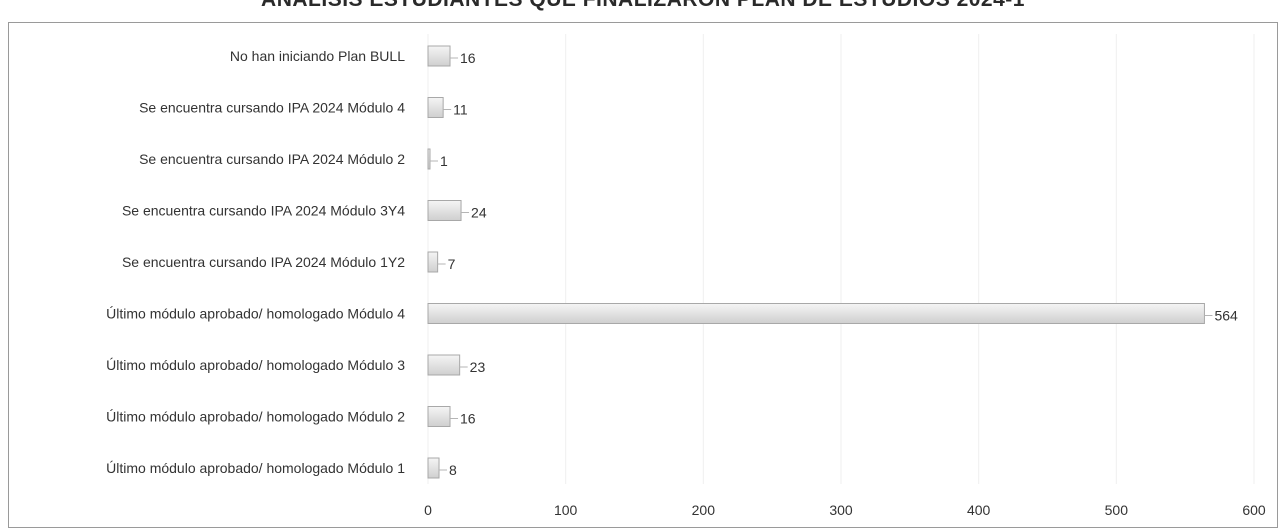  I want to click on category-label: Se encuentra cursando IPA 2024 Módulo 2, so click(272, 159).